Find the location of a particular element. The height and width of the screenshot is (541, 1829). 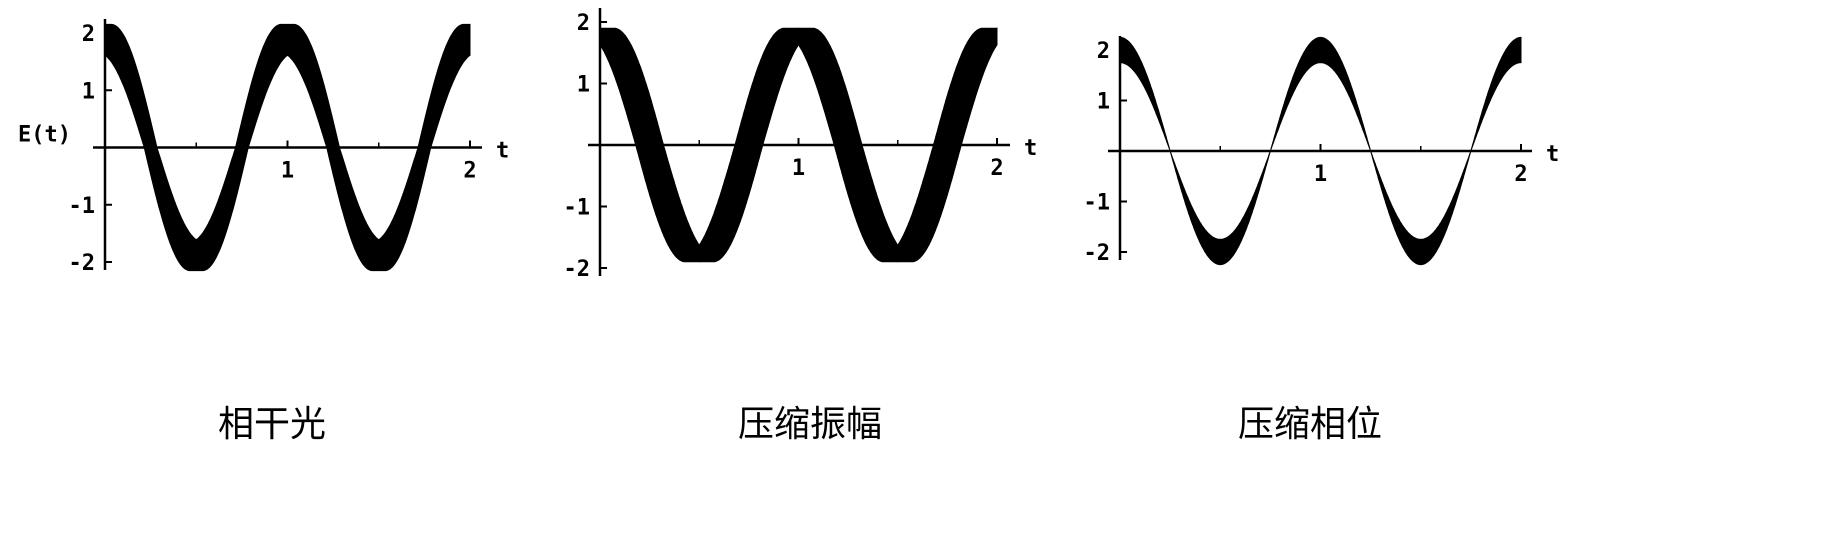

y-axis-label: E(t) is located at coordinates (44, 135).